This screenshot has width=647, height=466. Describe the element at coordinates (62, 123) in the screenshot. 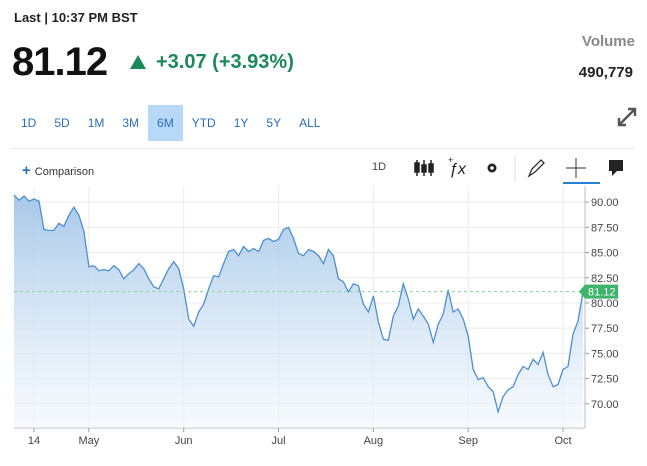

I see `range-button: 5D` at that location.